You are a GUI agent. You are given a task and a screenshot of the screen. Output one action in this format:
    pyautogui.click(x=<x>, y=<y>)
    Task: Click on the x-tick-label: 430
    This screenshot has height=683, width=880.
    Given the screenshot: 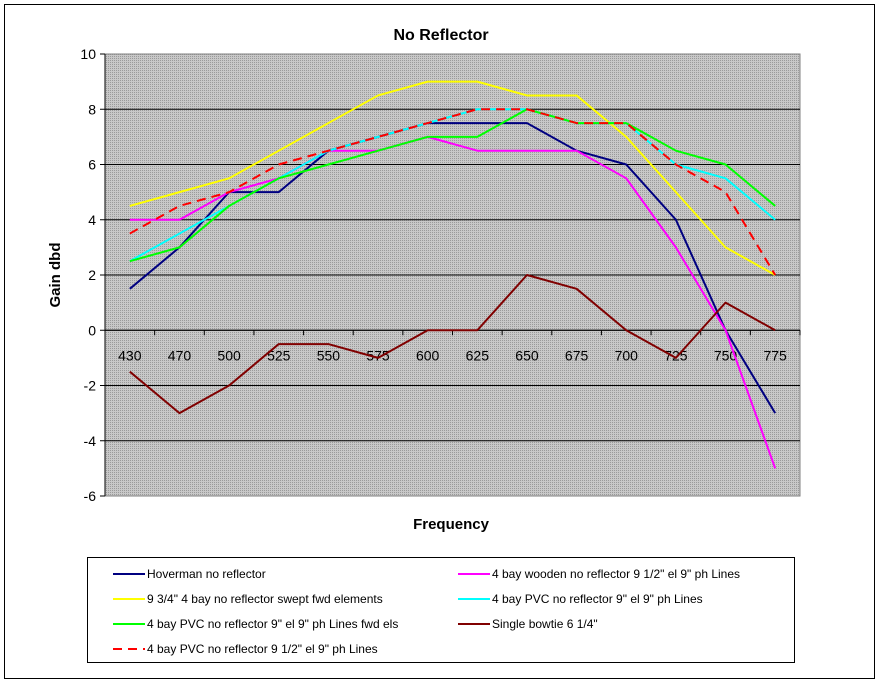 What is the action you would take?
    pyautogui.click(x=130, y=355)
    